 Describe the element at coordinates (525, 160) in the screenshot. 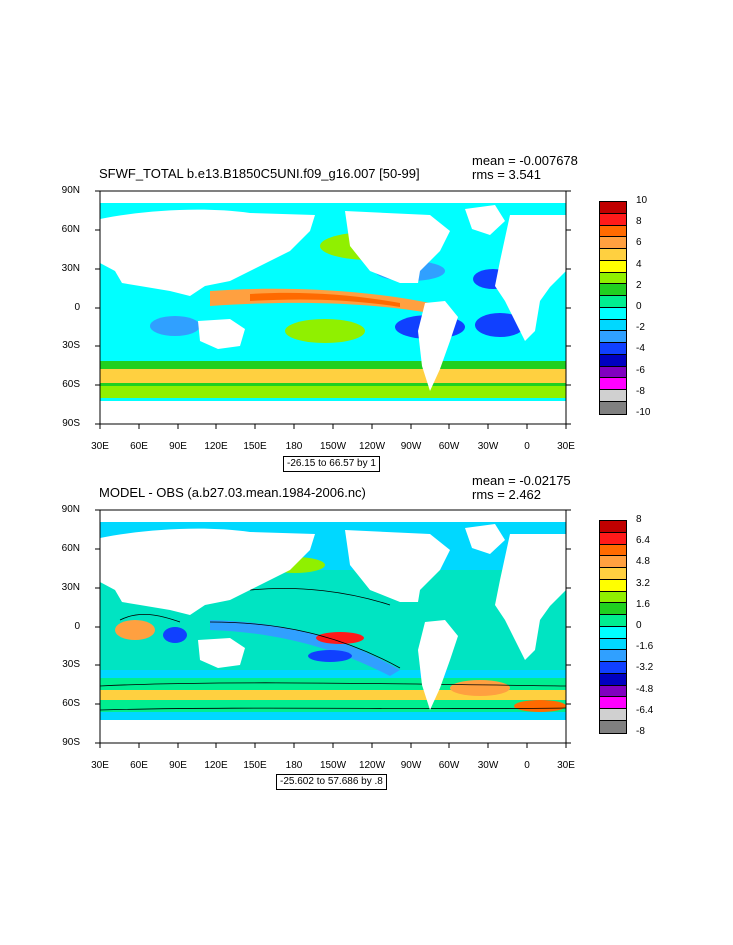

I see `mean-value: mean = -0.007678` at that location.